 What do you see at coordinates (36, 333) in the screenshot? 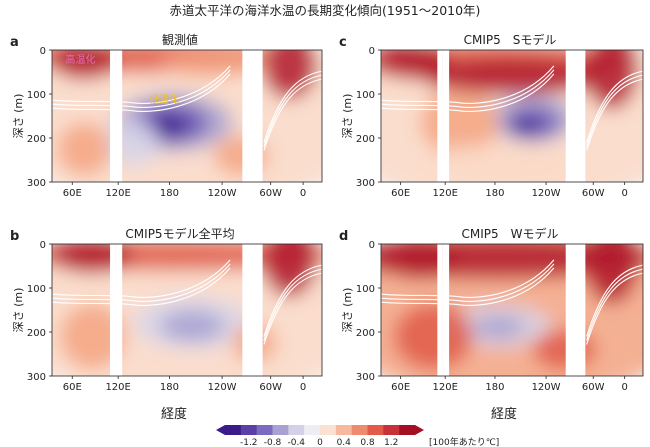
I see `panel-b-y-tick-label: 200` at bounding box center [36, 333].